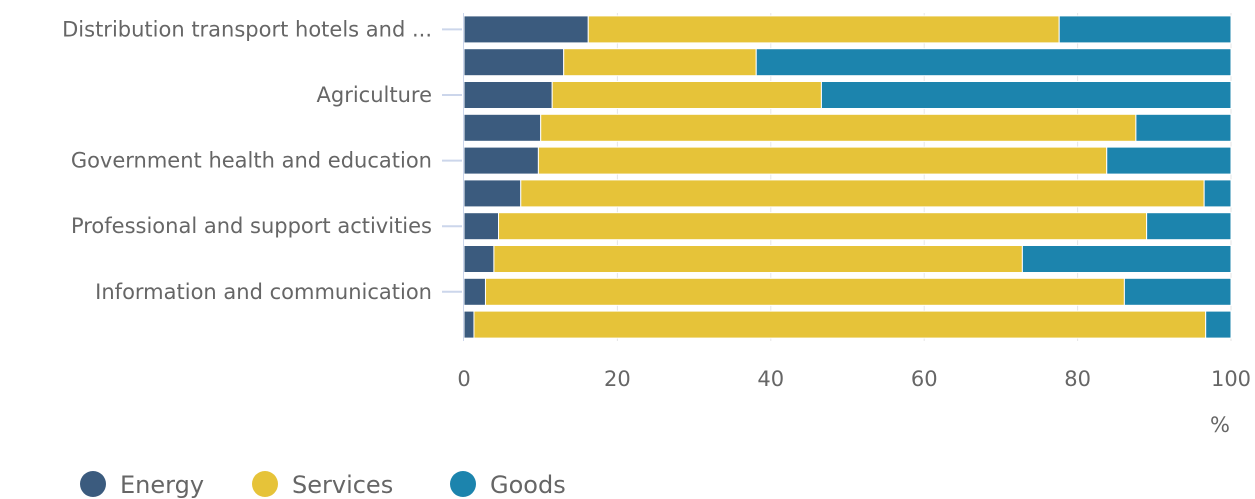 Image resolution: width=1255 pixels, height=499 pixels. I want to click on unit-label: %, so click(1220, 425).